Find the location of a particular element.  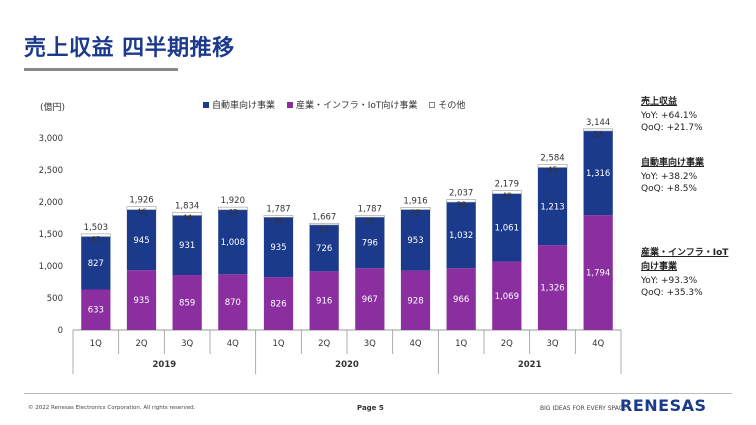

bar-total-label: 1,503 is located at coordinates (96, 228).